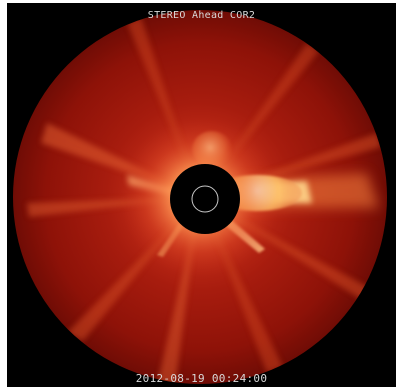  I want to click on occulter-disk, so click(205, 199).